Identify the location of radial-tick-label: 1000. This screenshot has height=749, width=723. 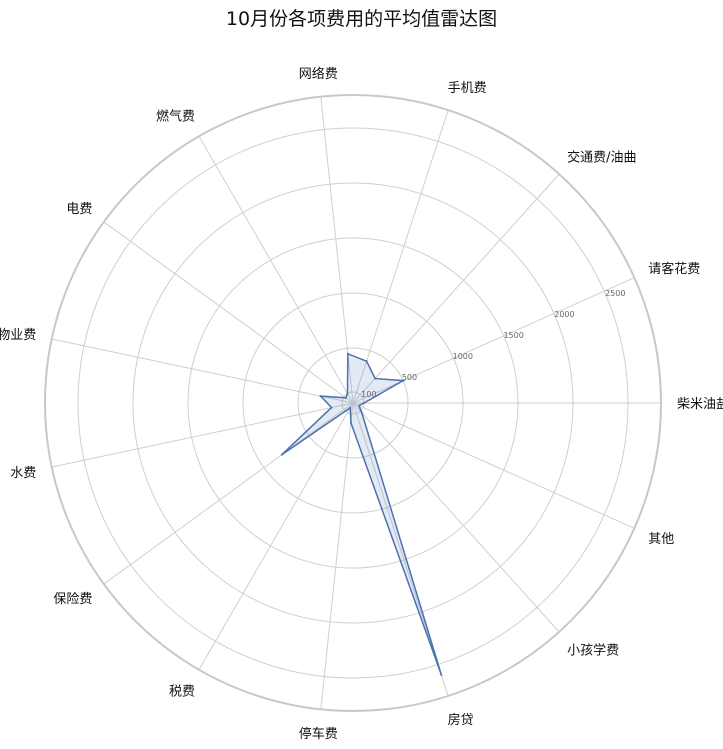
(463, 356).